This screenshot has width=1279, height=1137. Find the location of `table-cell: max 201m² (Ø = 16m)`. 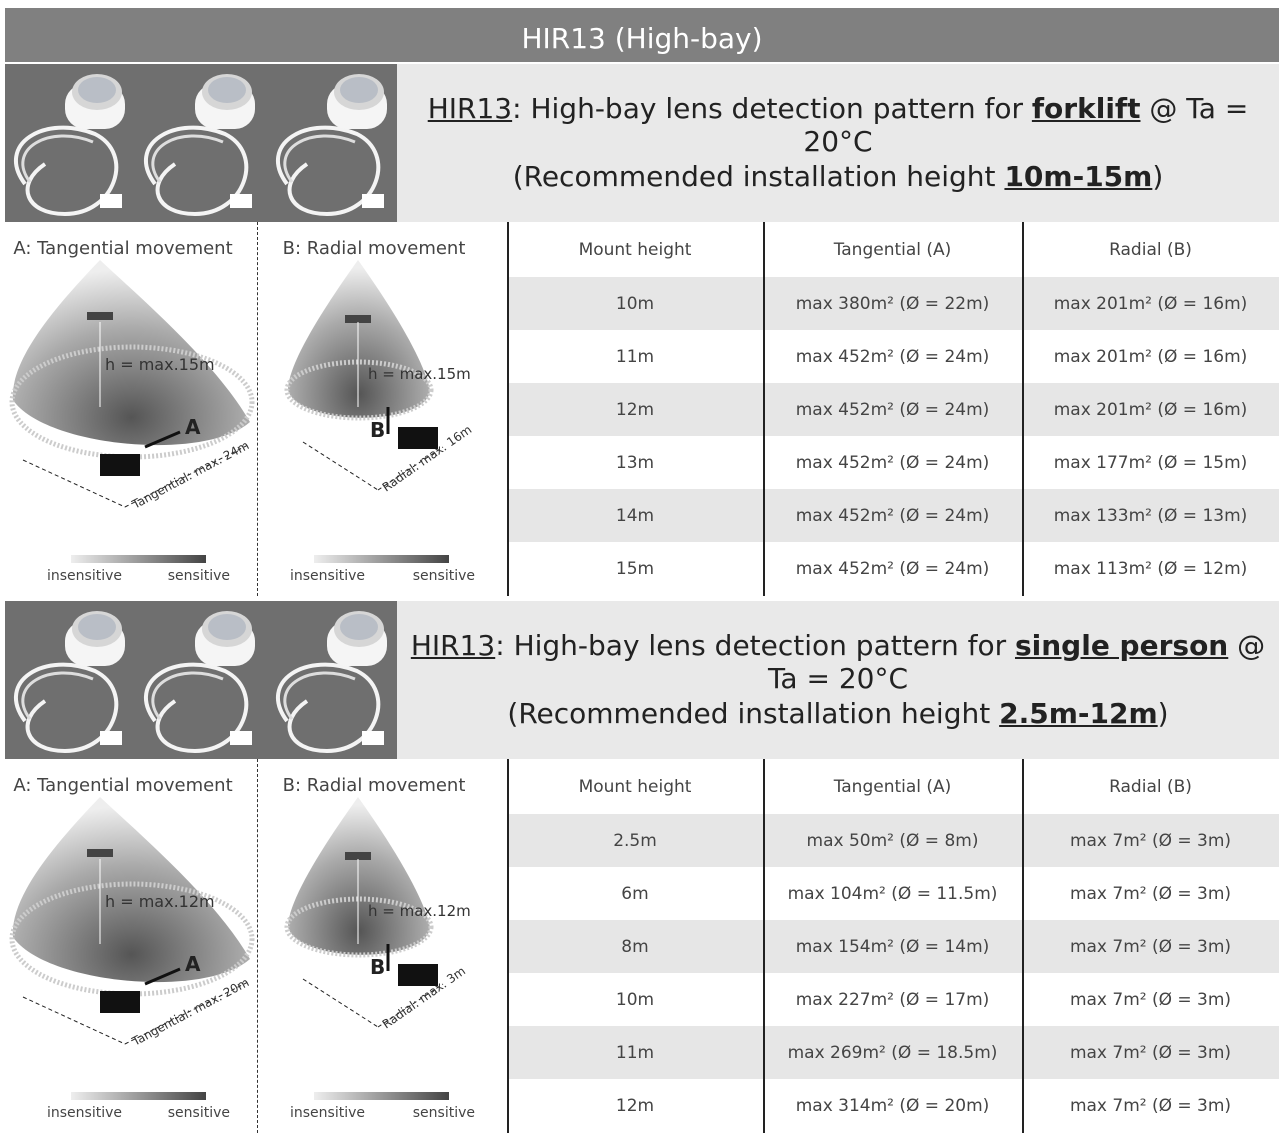

table-cell: max 201m² (Ø = 16m) is located at coordinates (1150, 303).